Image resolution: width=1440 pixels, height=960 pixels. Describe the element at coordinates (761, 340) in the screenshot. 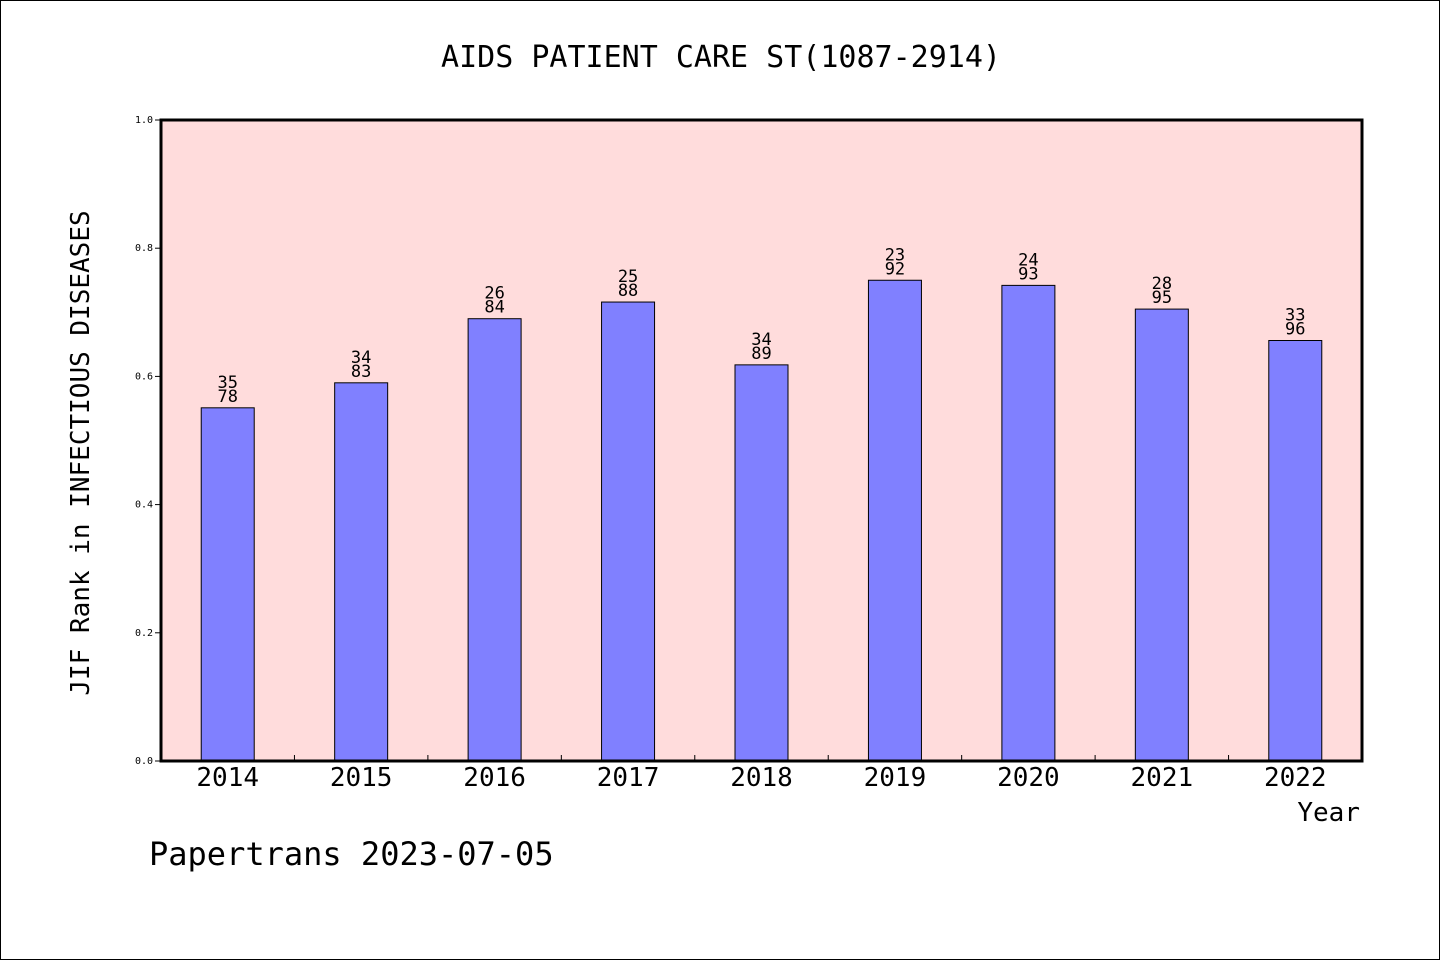

I see `bar-label-rank-2018: 34` at that location.